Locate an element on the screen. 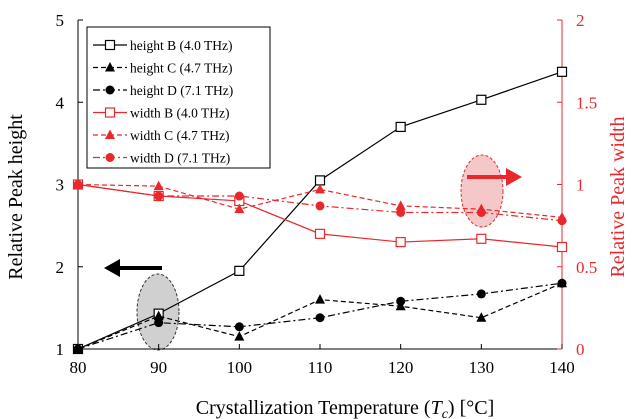  x-axis-title: Crystallization Temperature (Tc) [°C] is located at coordinates (345, 408).